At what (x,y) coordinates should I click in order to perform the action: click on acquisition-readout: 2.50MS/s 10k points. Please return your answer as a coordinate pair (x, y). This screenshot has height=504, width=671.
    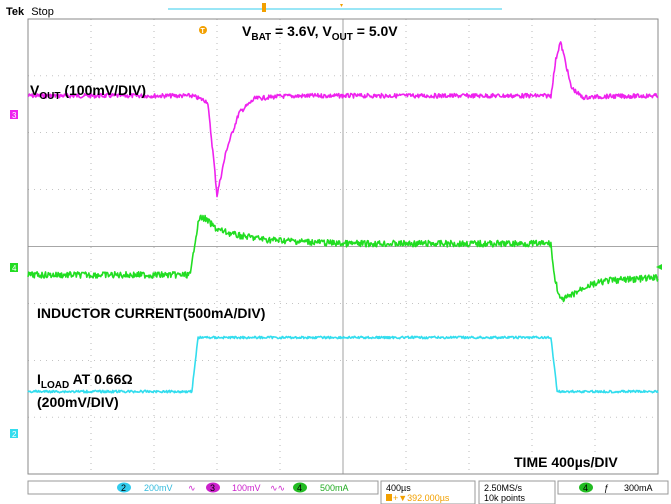
    Looking at the image, I should click on (517, 492).